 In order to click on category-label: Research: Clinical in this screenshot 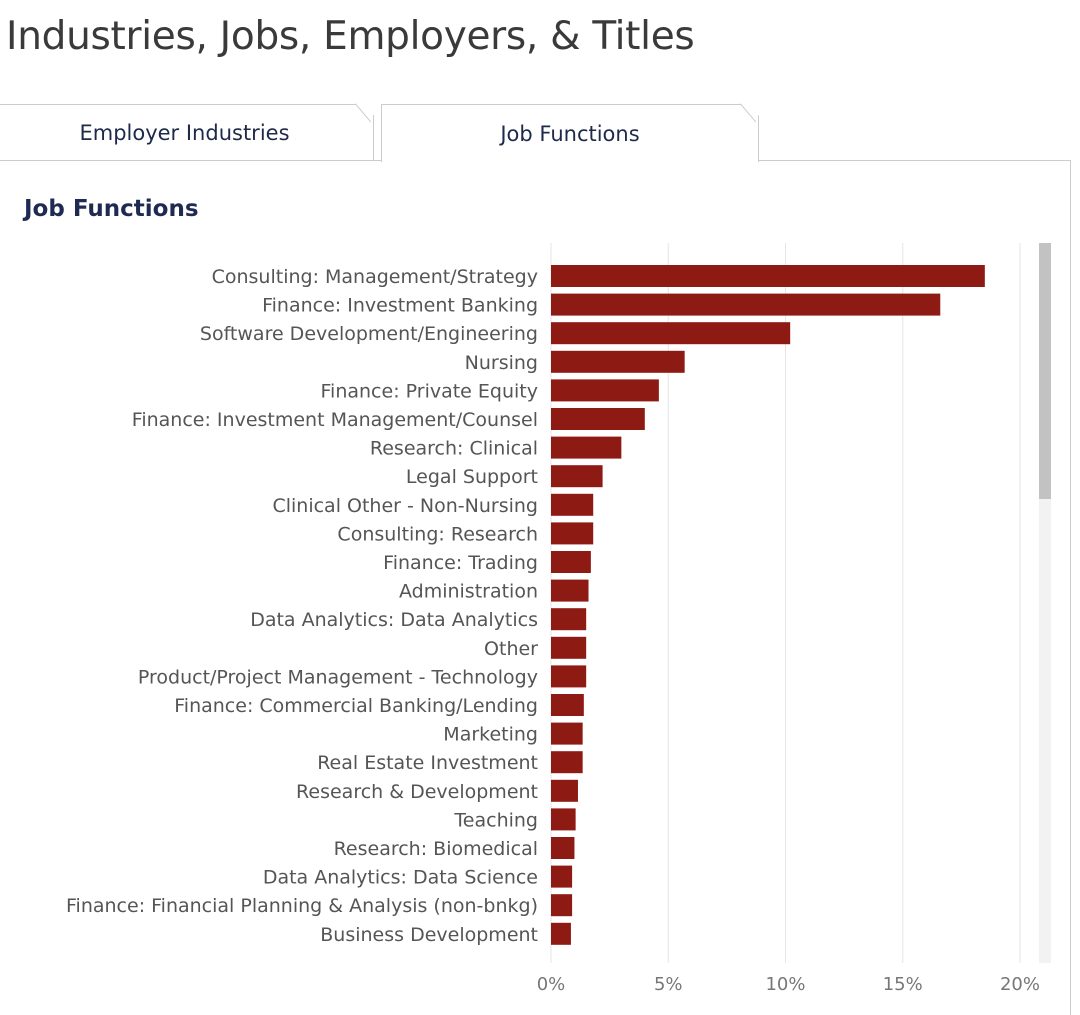, I will do `click(454, 449)`.